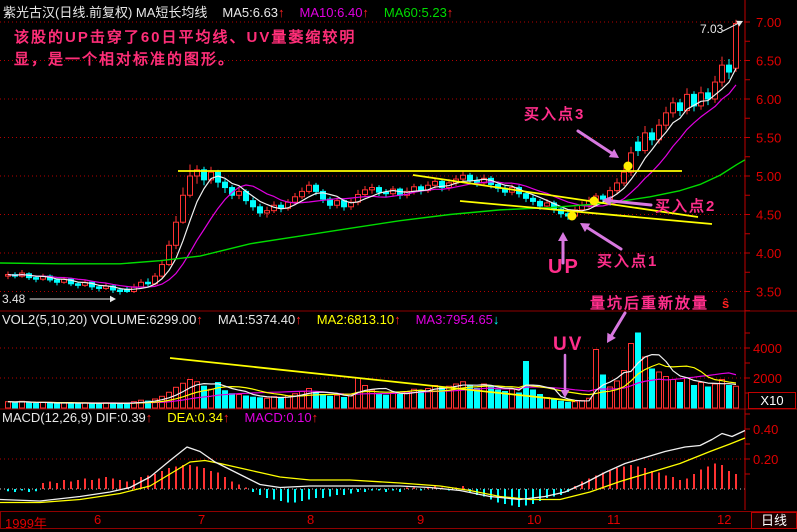 The width and height of the screenshot is (797, 532). I want to click on month-label: 10, so click(534, 519).